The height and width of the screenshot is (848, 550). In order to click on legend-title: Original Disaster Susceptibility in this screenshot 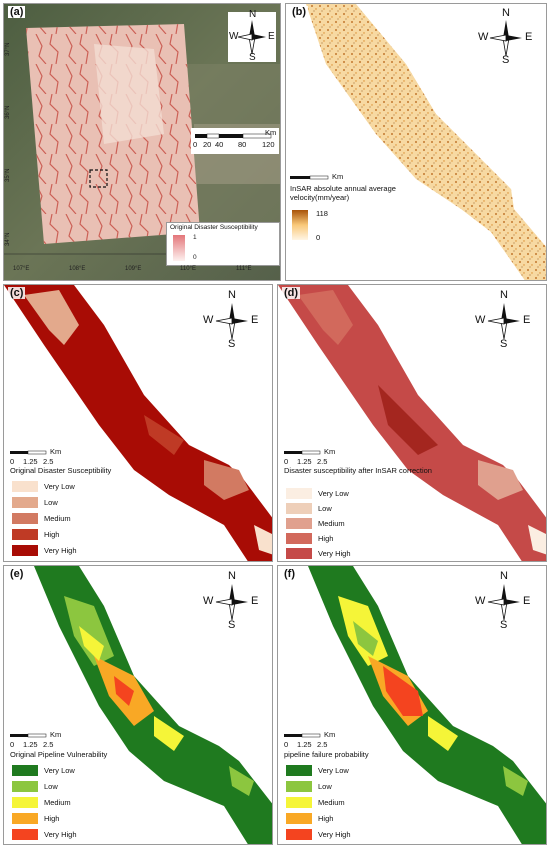, I will do `click(214, 227)`.